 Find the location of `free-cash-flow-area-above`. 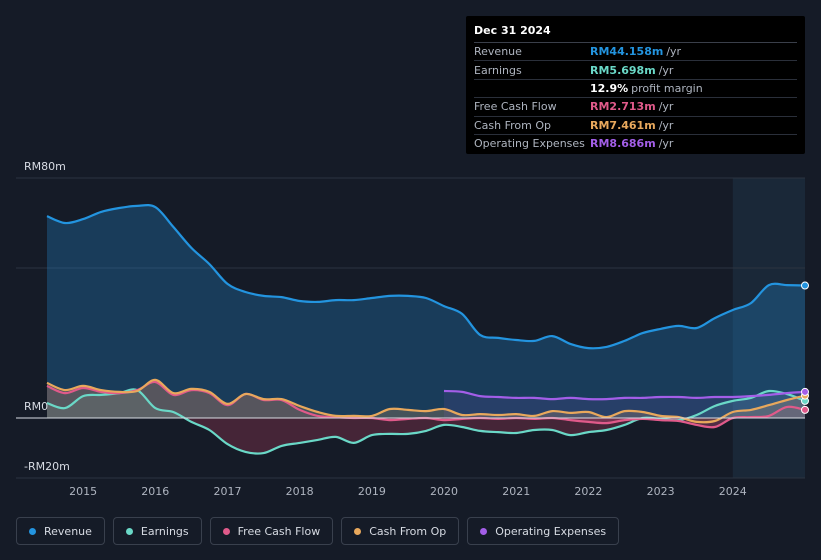

free-cash-flow-area-above is located at coordinates (426, 399).